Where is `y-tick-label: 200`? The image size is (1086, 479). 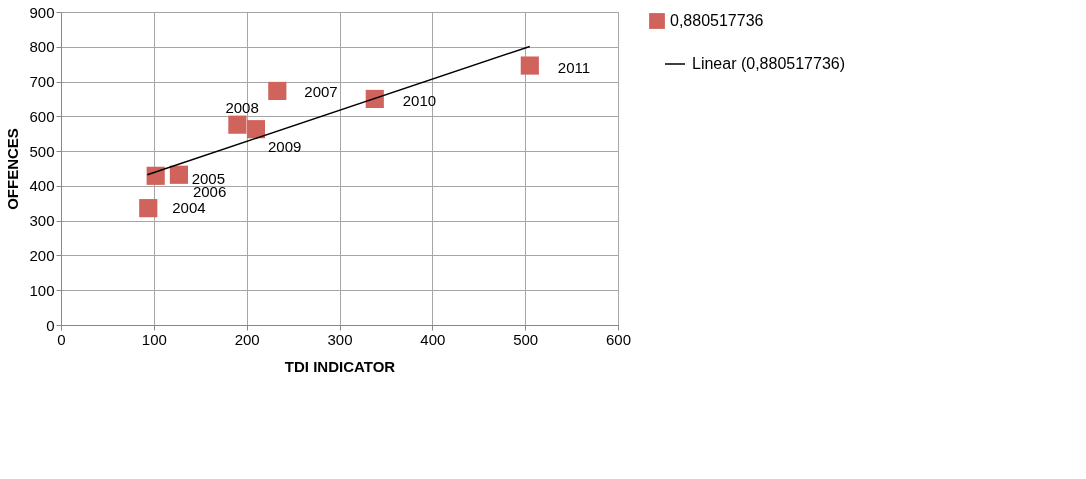 y-tick-label: 200 is located at coordinates (42, 255).